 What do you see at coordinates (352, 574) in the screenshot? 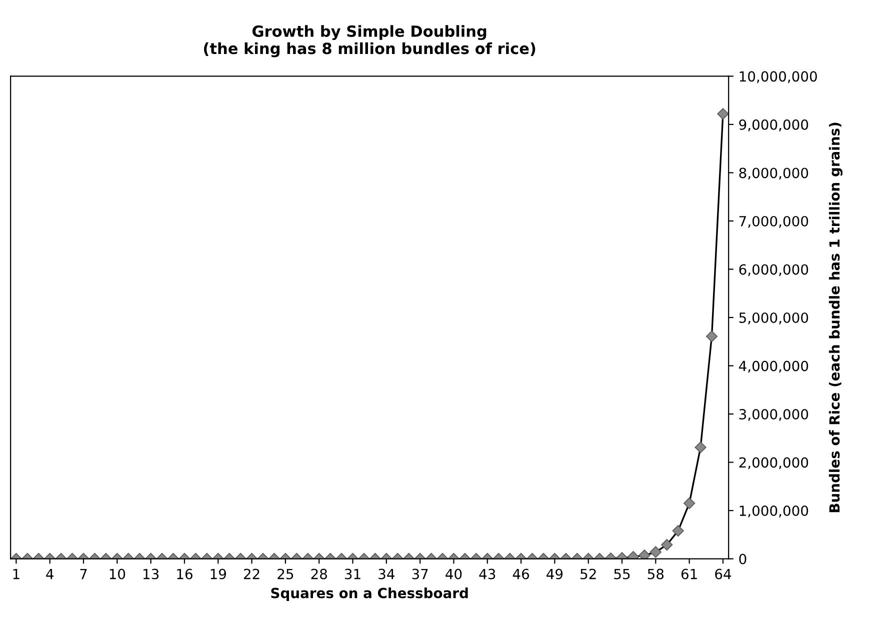
I see `x-tick-label: 31` at bounding box center [352, 574].